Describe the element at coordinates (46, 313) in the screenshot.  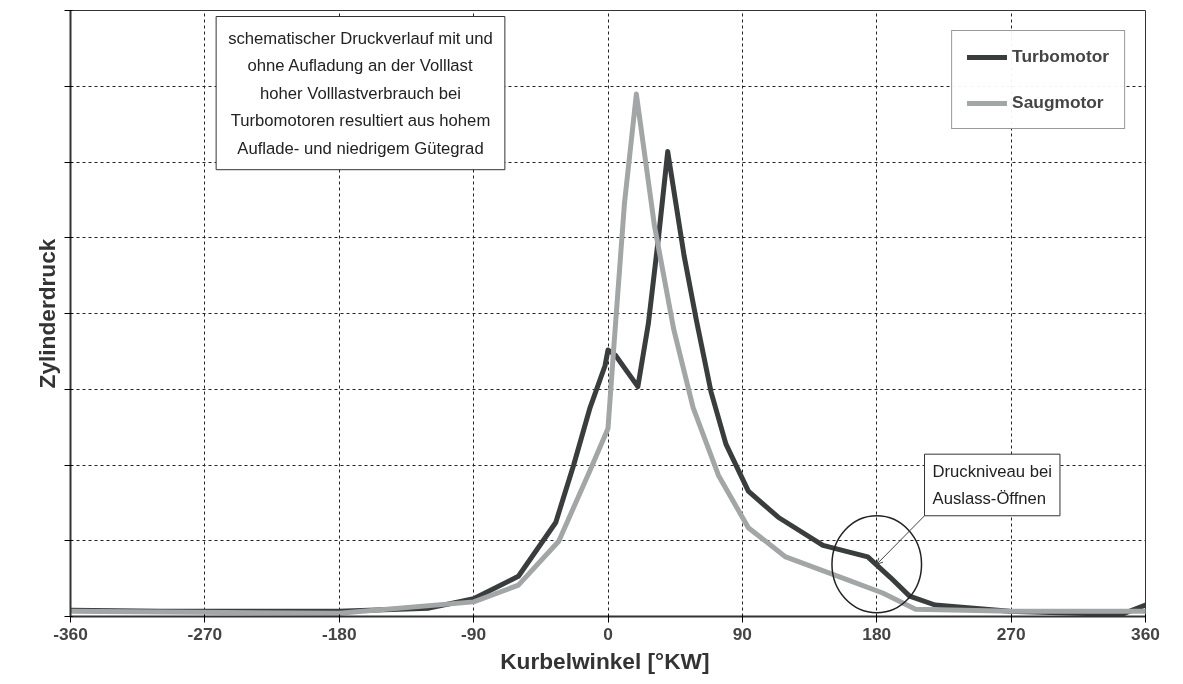
I see `y-axis-title: Zylinderdruck` at that location.